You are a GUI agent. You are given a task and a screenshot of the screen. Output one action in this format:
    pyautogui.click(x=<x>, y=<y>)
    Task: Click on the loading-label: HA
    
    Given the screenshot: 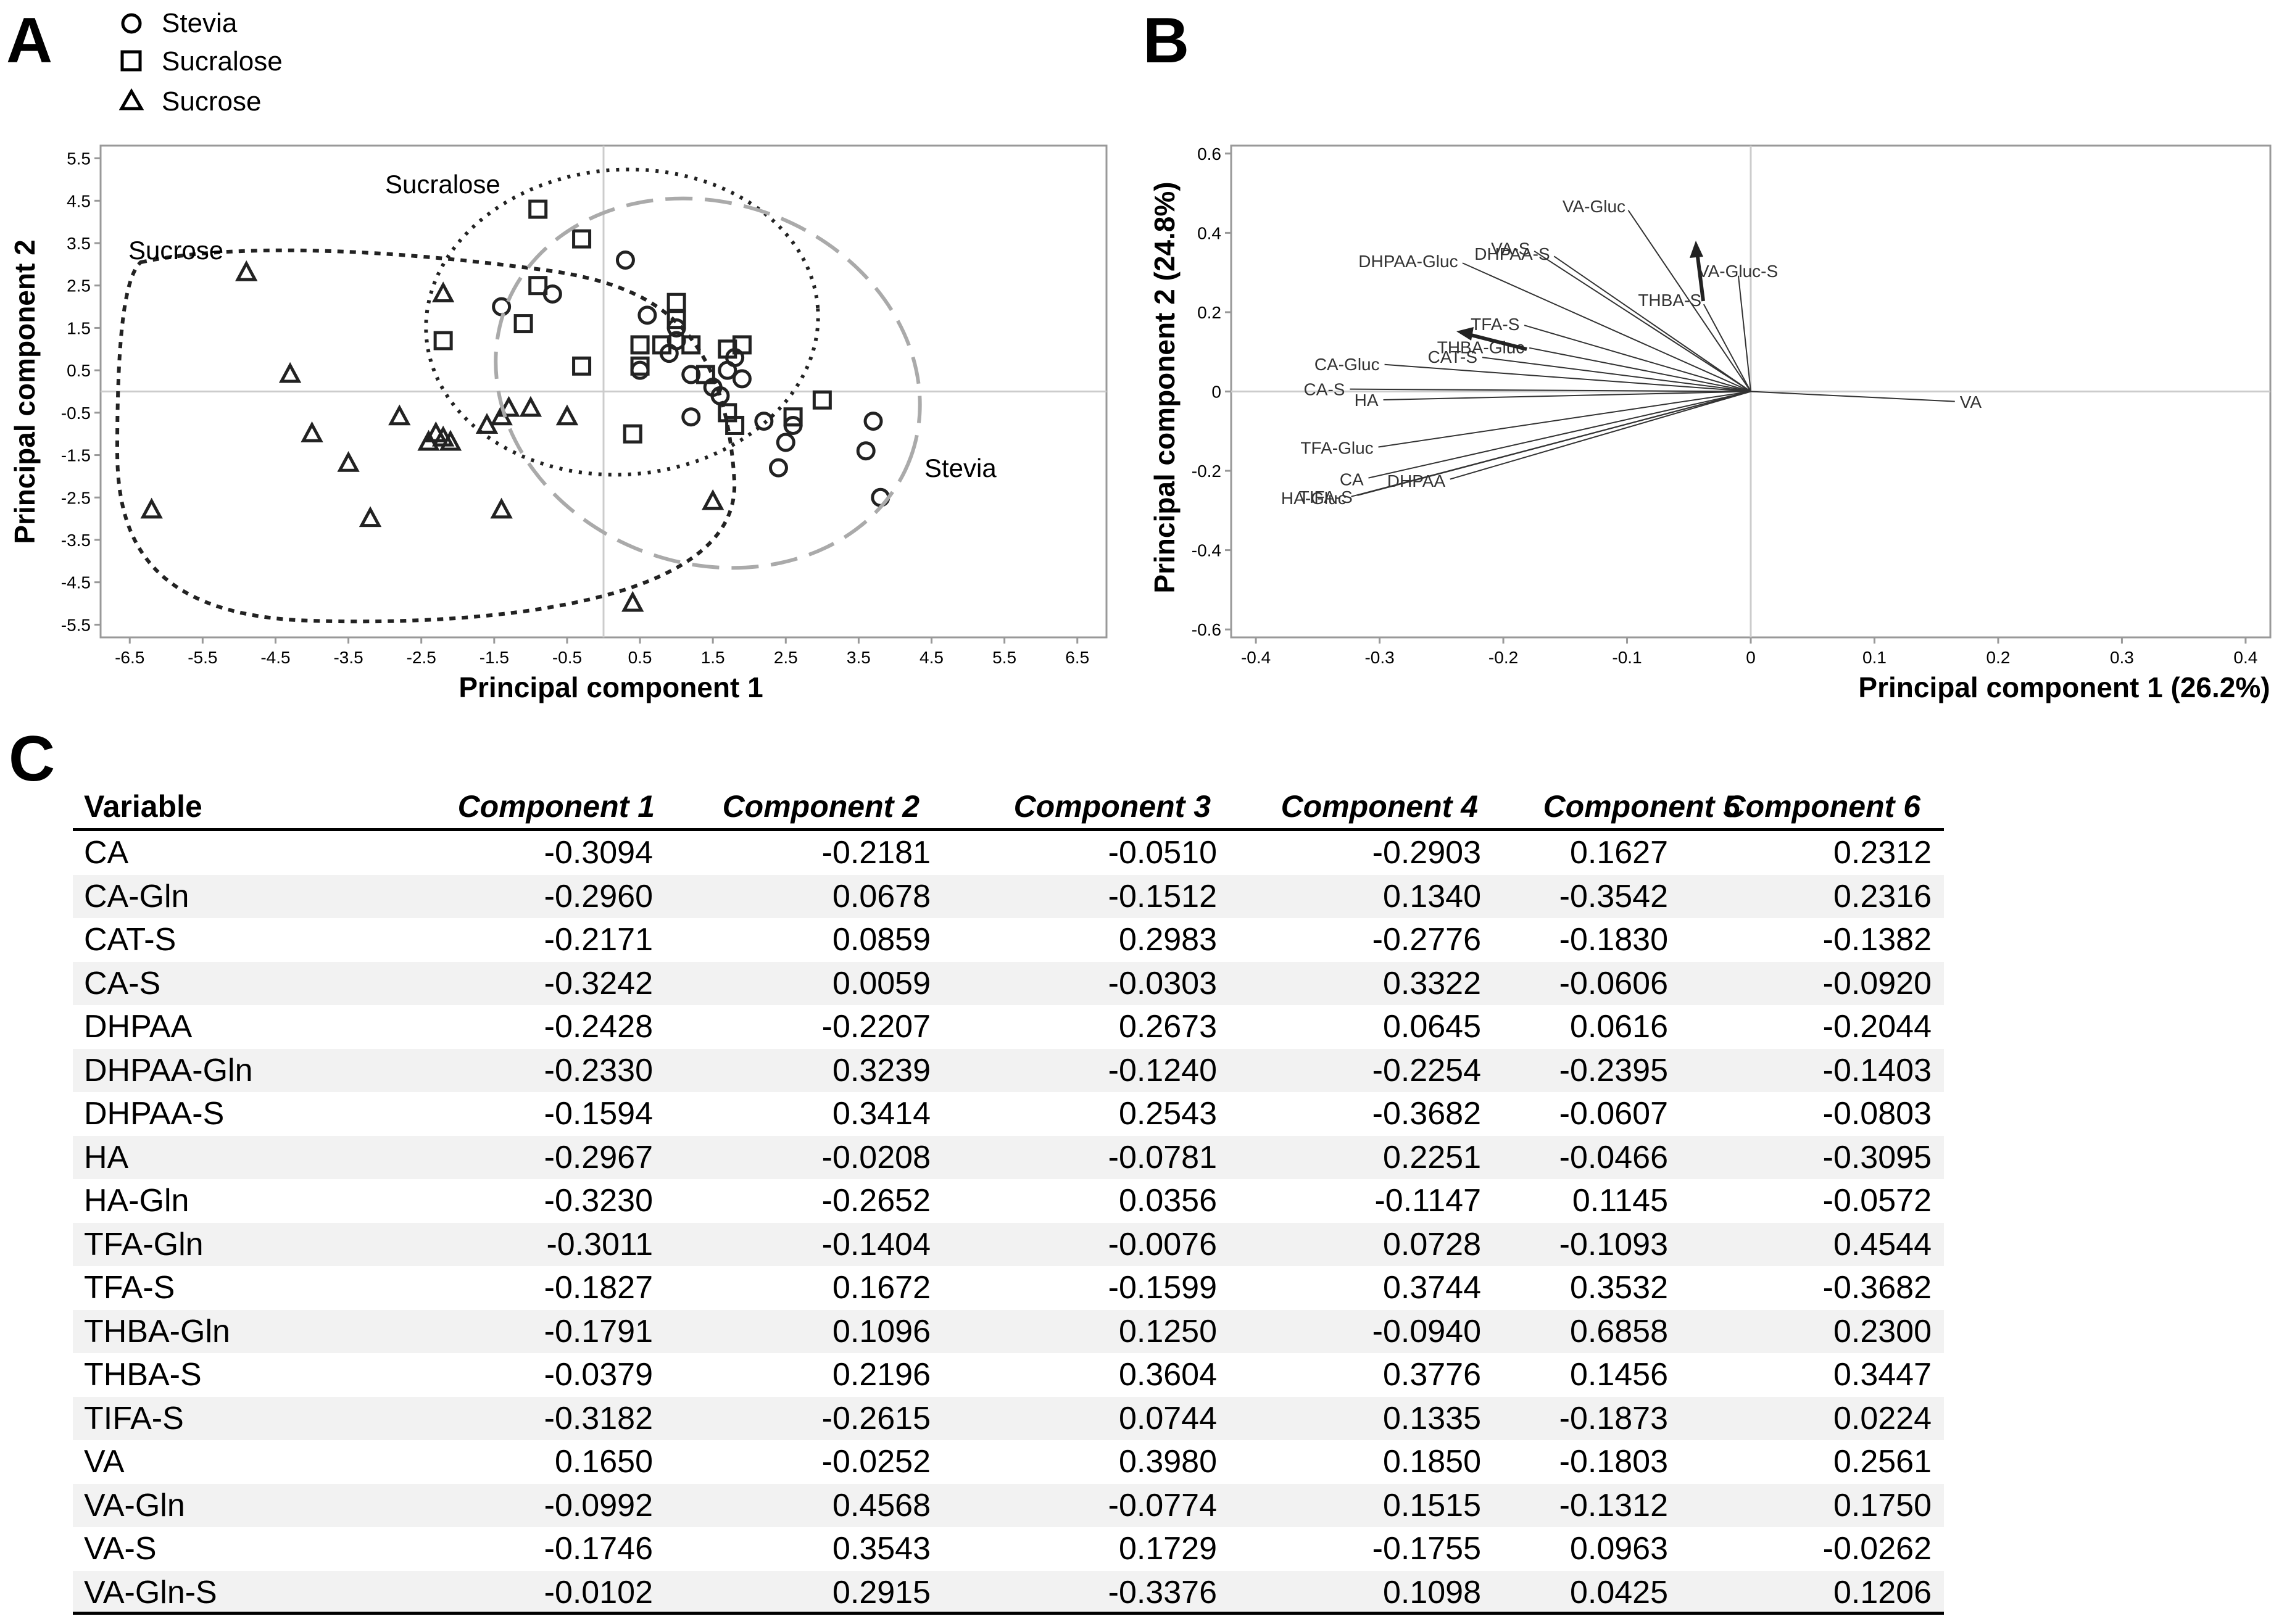 What is the action you would take?
    pyautogui.click(x=1367, y=400)
    